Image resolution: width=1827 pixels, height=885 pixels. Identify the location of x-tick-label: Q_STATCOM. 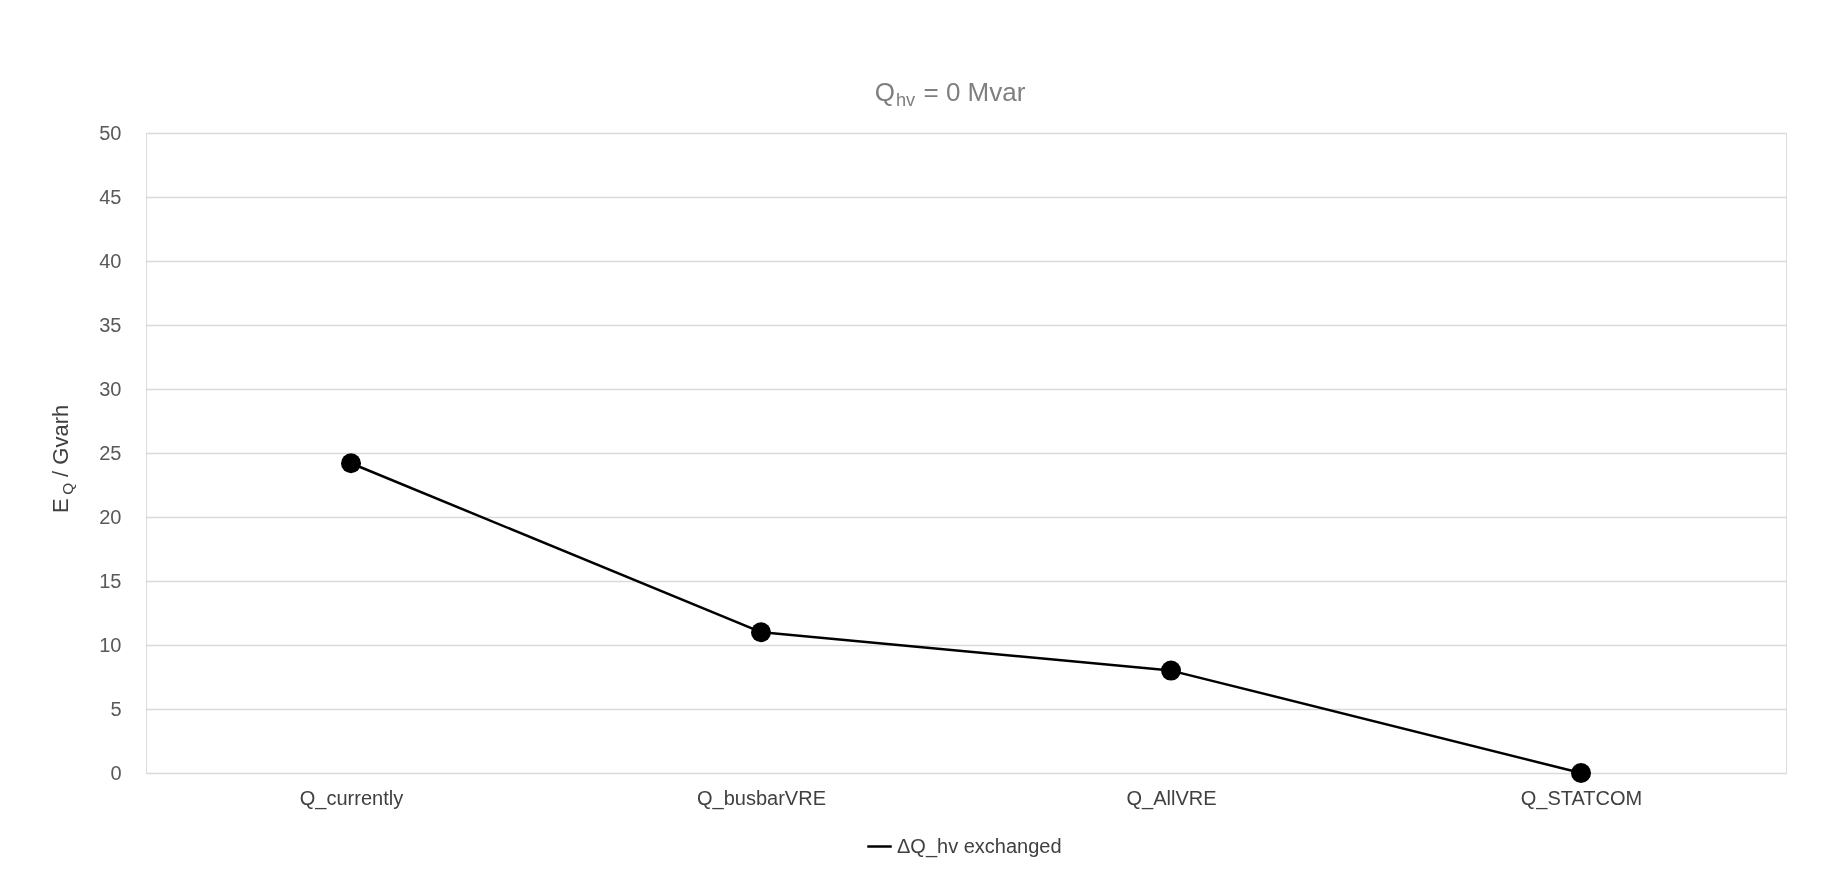
(1581, 798).